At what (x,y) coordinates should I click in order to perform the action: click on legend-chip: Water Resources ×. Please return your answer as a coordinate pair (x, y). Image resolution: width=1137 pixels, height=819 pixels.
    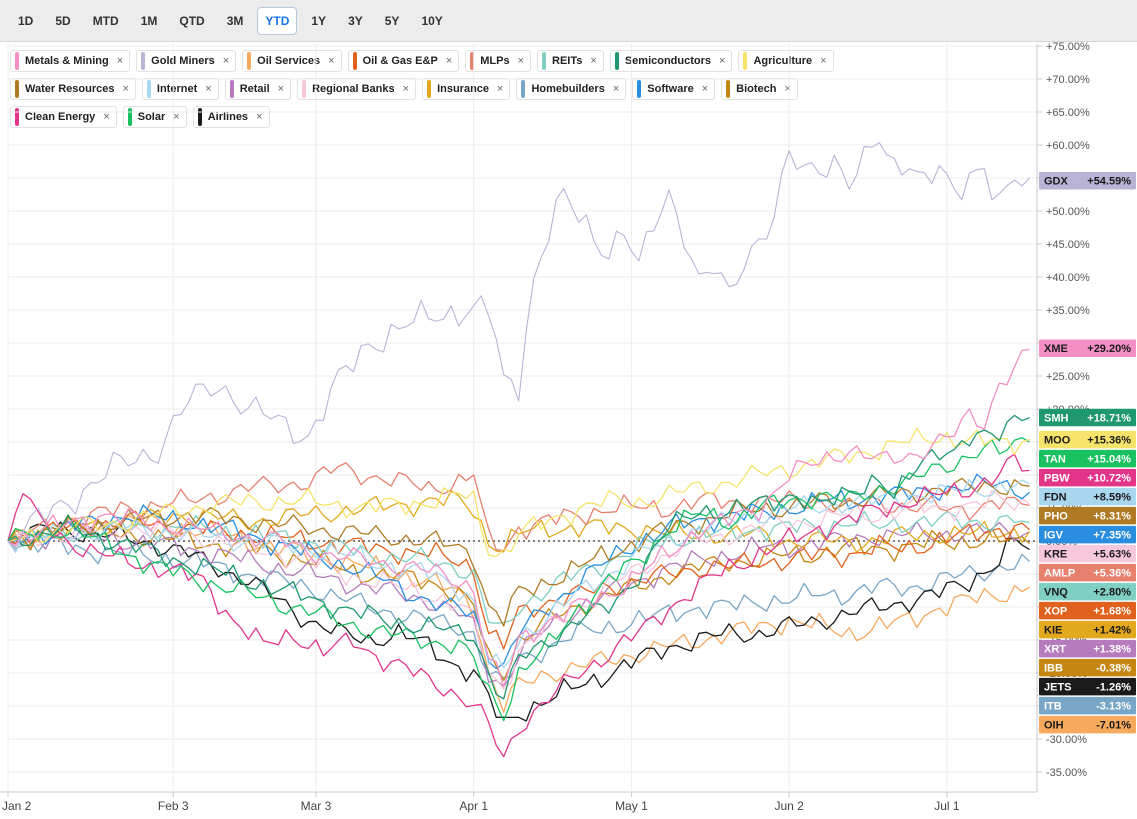
    Looking at the image, I should click on (73, 89).